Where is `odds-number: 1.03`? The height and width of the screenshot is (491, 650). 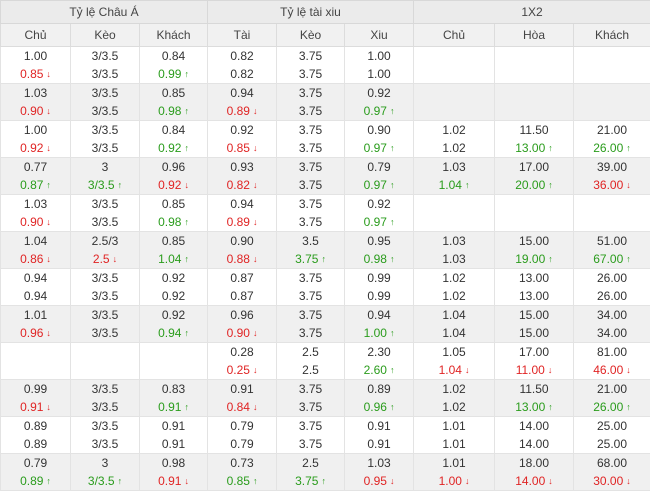 odds-number: 1.03 is located at coordinates (378, 463).